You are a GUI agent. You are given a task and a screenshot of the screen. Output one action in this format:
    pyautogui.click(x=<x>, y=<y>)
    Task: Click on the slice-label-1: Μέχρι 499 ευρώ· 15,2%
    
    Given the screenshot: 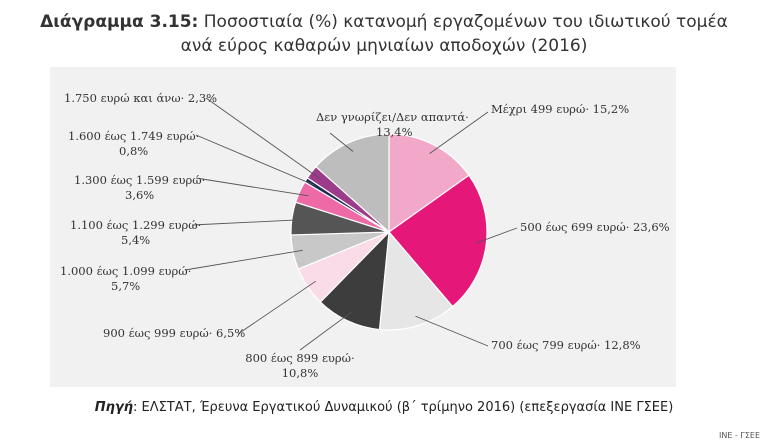 What is the action you would take?
    pyautogui.click(x=560, y=109)
    